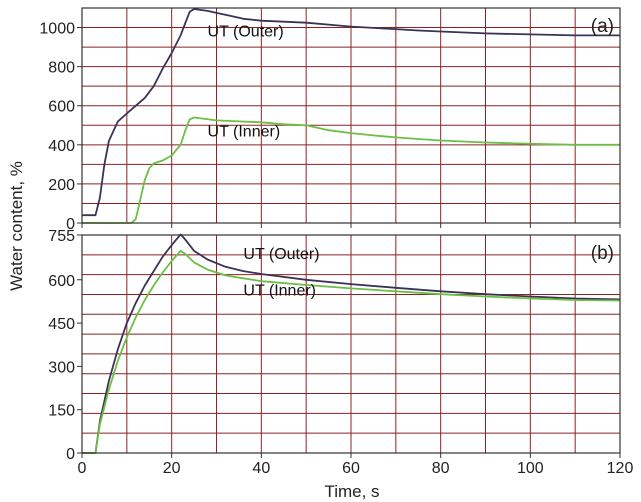 The width and height of the screenshot is (641, 502). I want to click on y-tick-label: 800, so click(61, 68).